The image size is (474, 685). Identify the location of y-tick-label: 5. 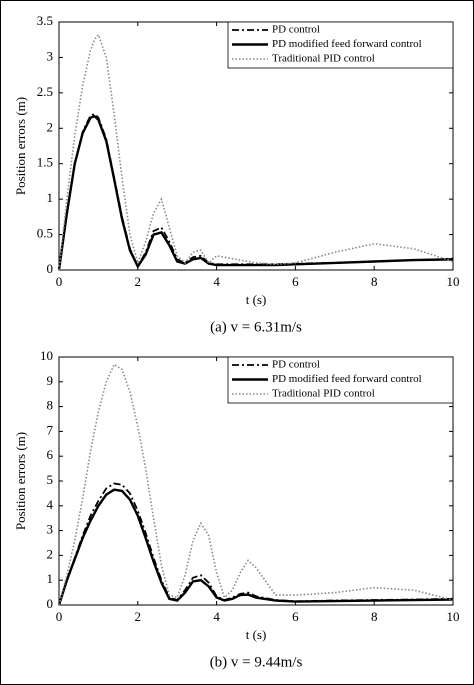
(50, 479).